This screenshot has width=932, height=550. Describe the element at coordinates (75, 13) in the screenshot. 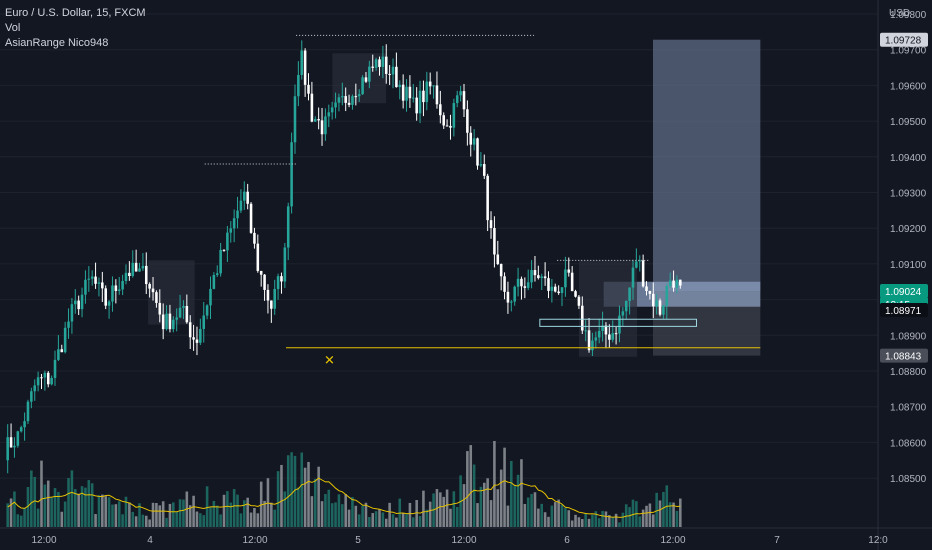

I see `symbol-title: Euro / U.S. Dollar, 15, FXCM` at that location.